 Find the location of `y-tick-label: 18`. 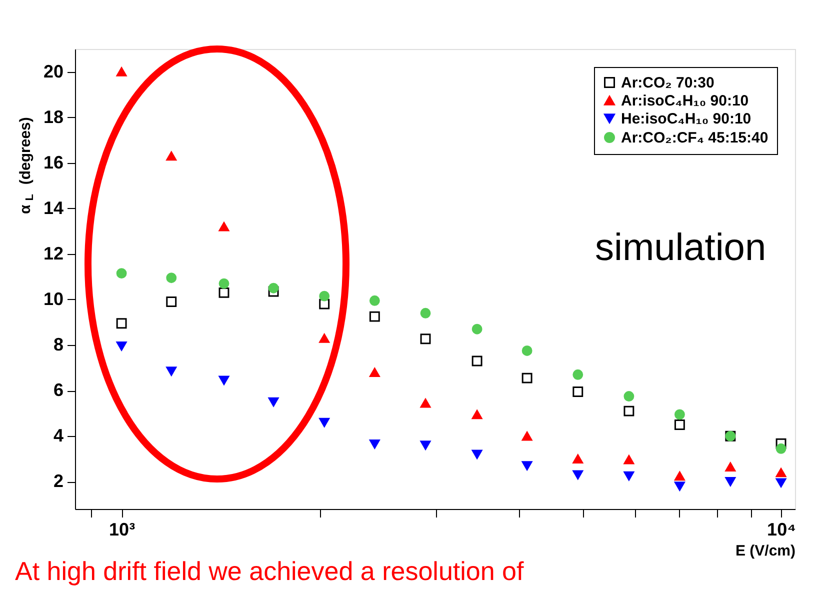

y-tick-label: 18 is located at coordinates (53, 116).